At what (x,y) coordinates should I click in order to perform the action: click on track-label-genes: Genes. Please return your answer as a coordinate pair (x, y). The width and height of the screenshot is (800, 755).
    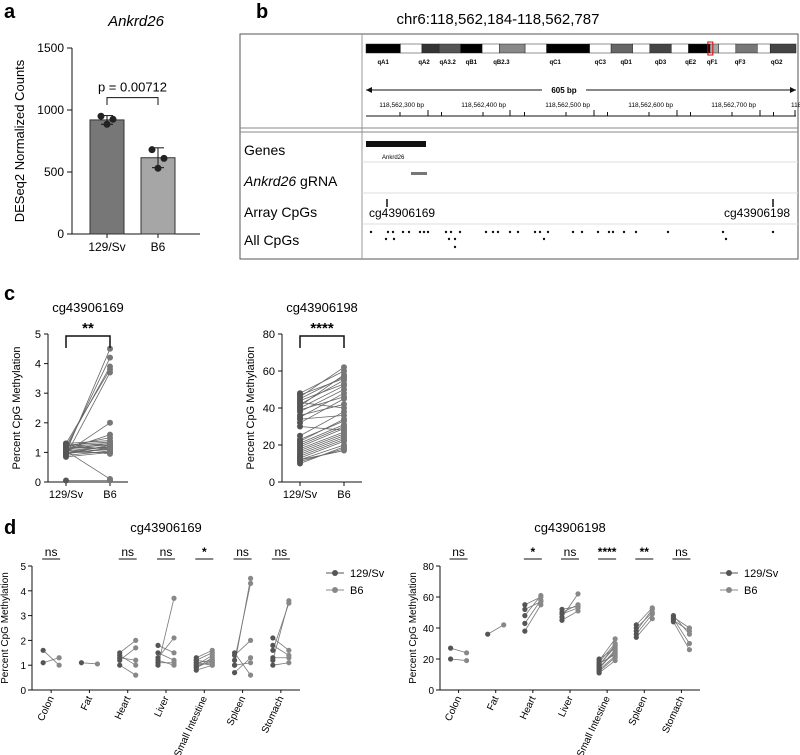
    Looking at the image, I should click on (264, 150).